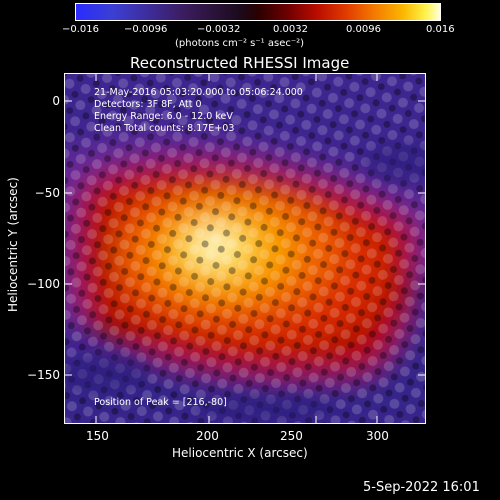 Image resolution: width=500 pixels, height=500 pixels. What do you see at coordinates (56, 101) in the screenshot?
I see `y-tick-label: 0` at bounding box center [56, 101].